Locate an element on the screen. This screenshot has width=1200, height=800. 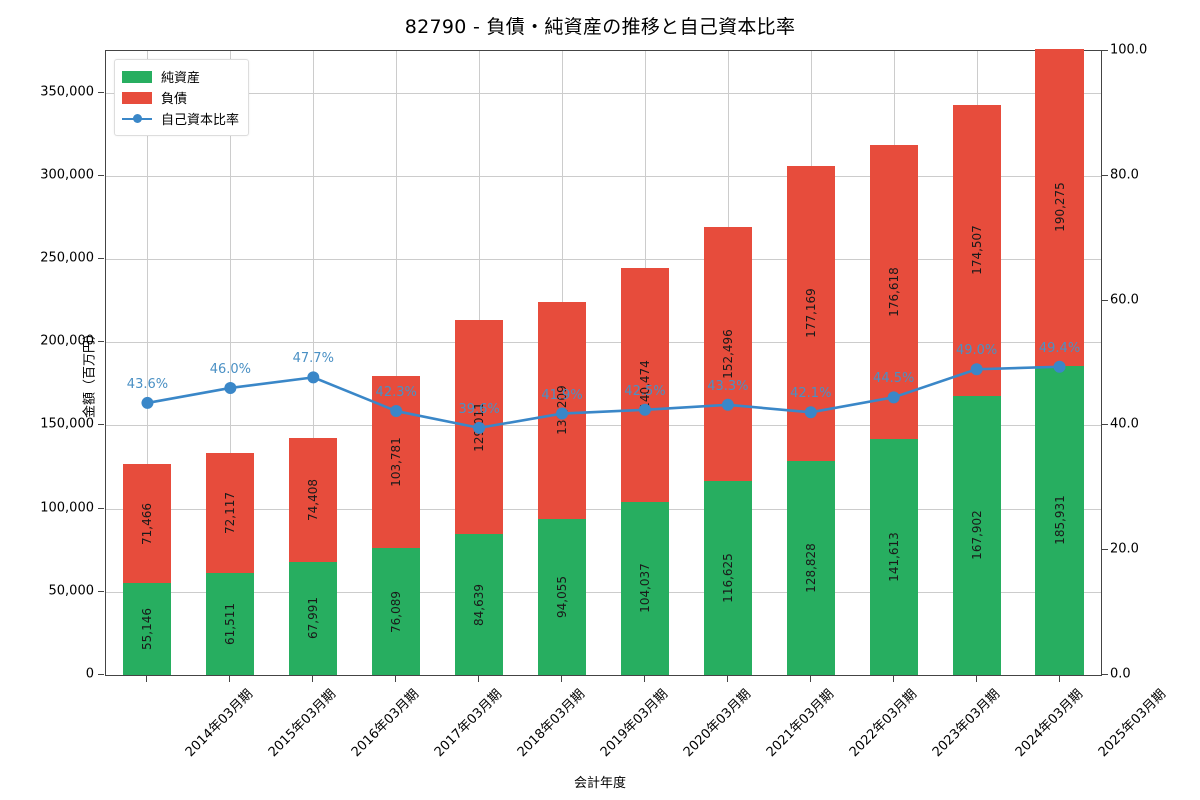
bar-segment-equity: 104,037 is located at coordinates (644, 588).